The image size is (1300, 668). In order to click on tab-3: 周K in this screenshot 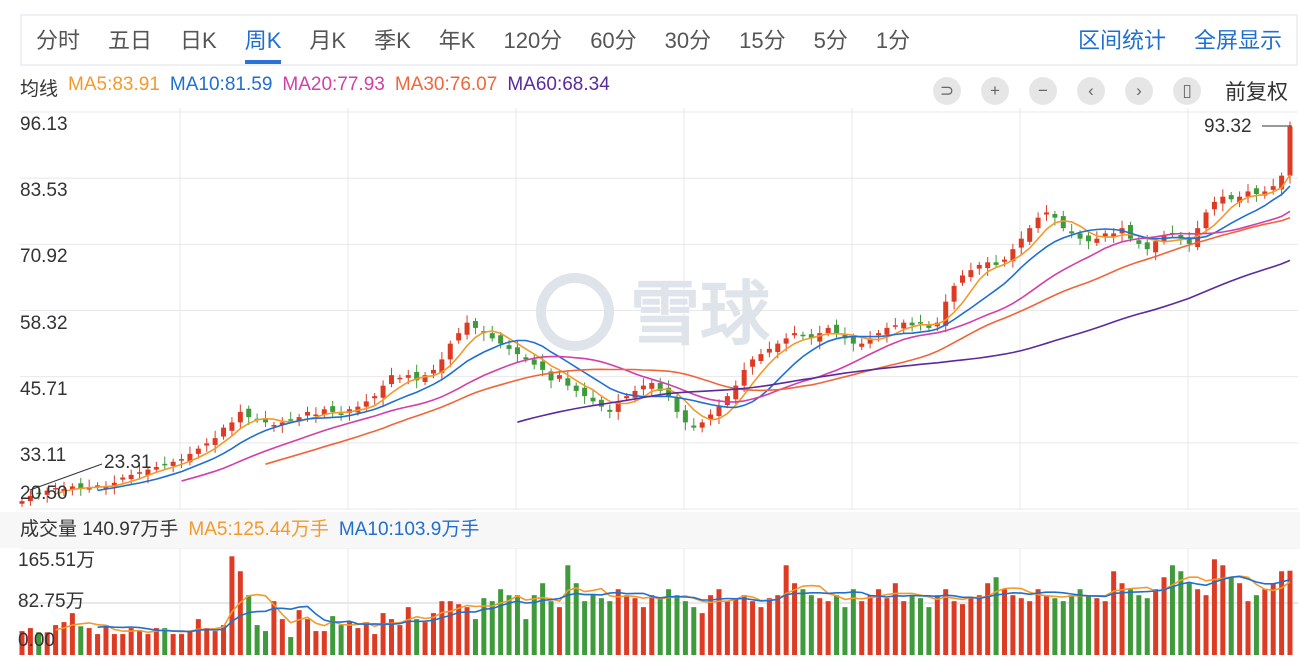, I will do `click(262, 40)`.